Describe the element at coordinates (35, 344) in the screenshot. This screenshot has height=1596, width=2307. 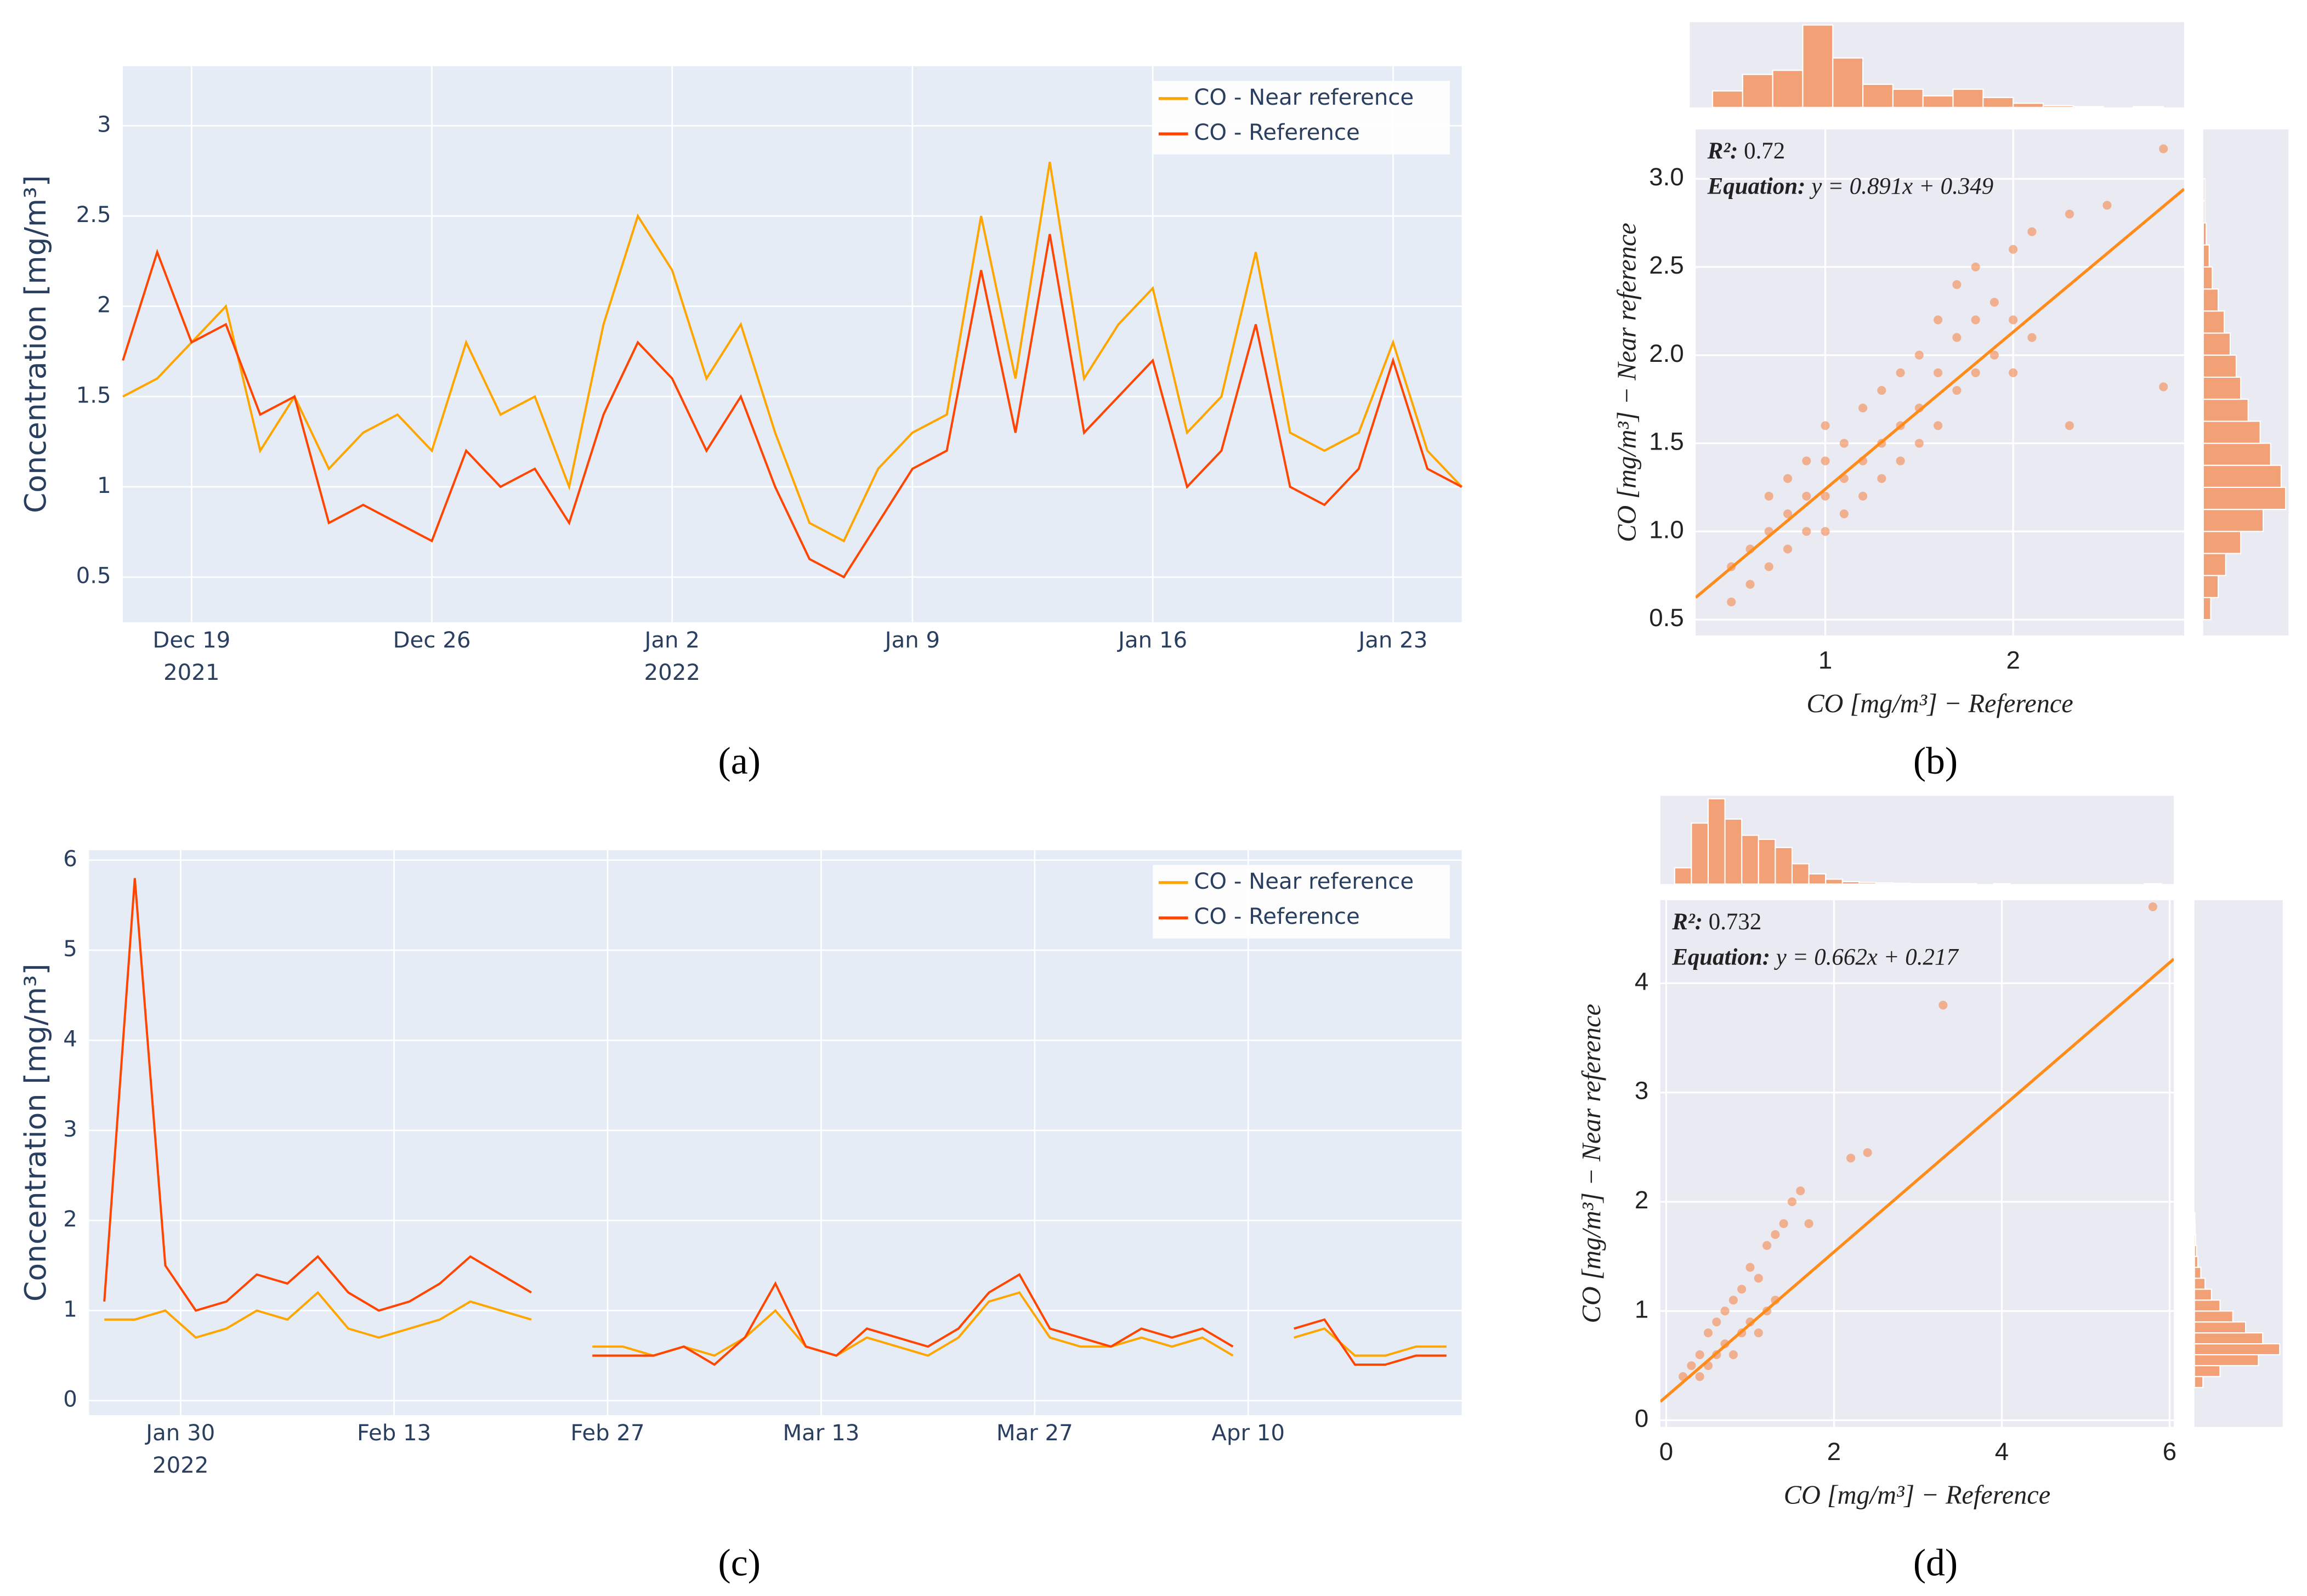
I see `y-axis-title: Concentration [mg/m³]` at that location.